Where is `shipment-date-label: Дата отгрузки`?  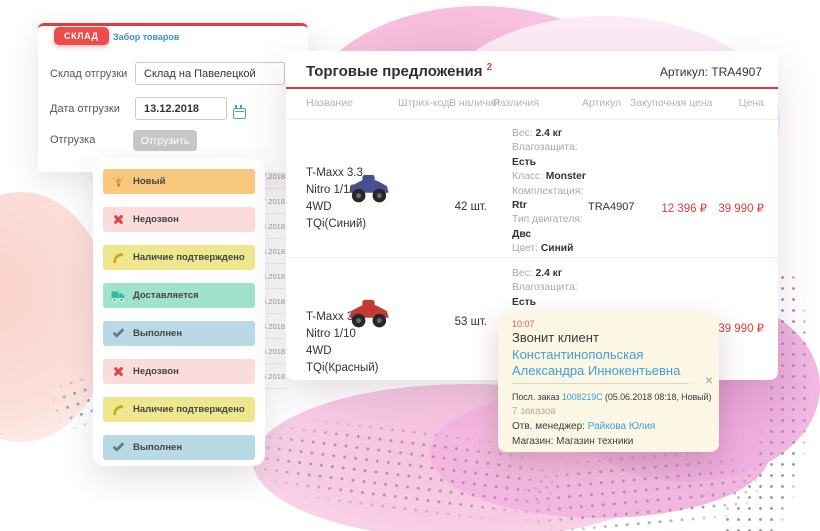
shipment-date-label: Дата отгрузки is located at coordinates (85, 109).